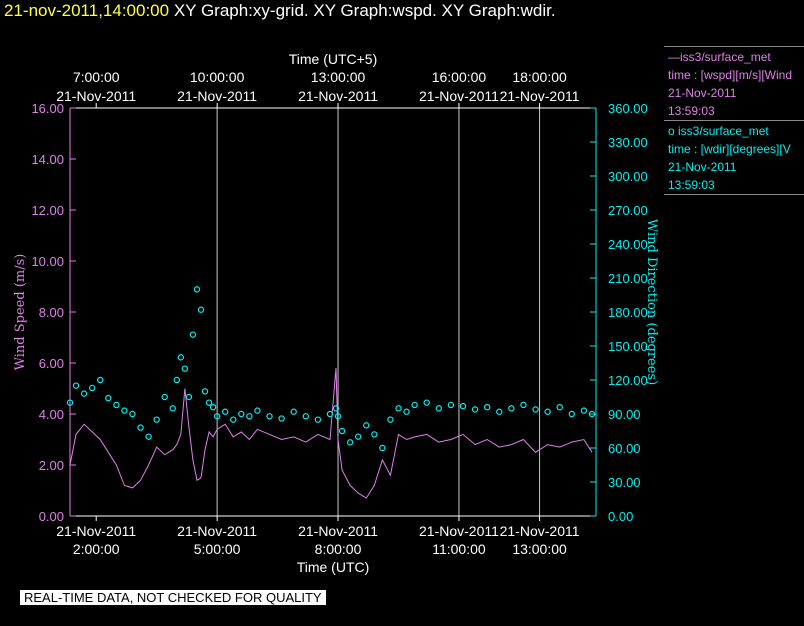  I want to click on y-right-tick-label: 90.00, so click(624, 414).